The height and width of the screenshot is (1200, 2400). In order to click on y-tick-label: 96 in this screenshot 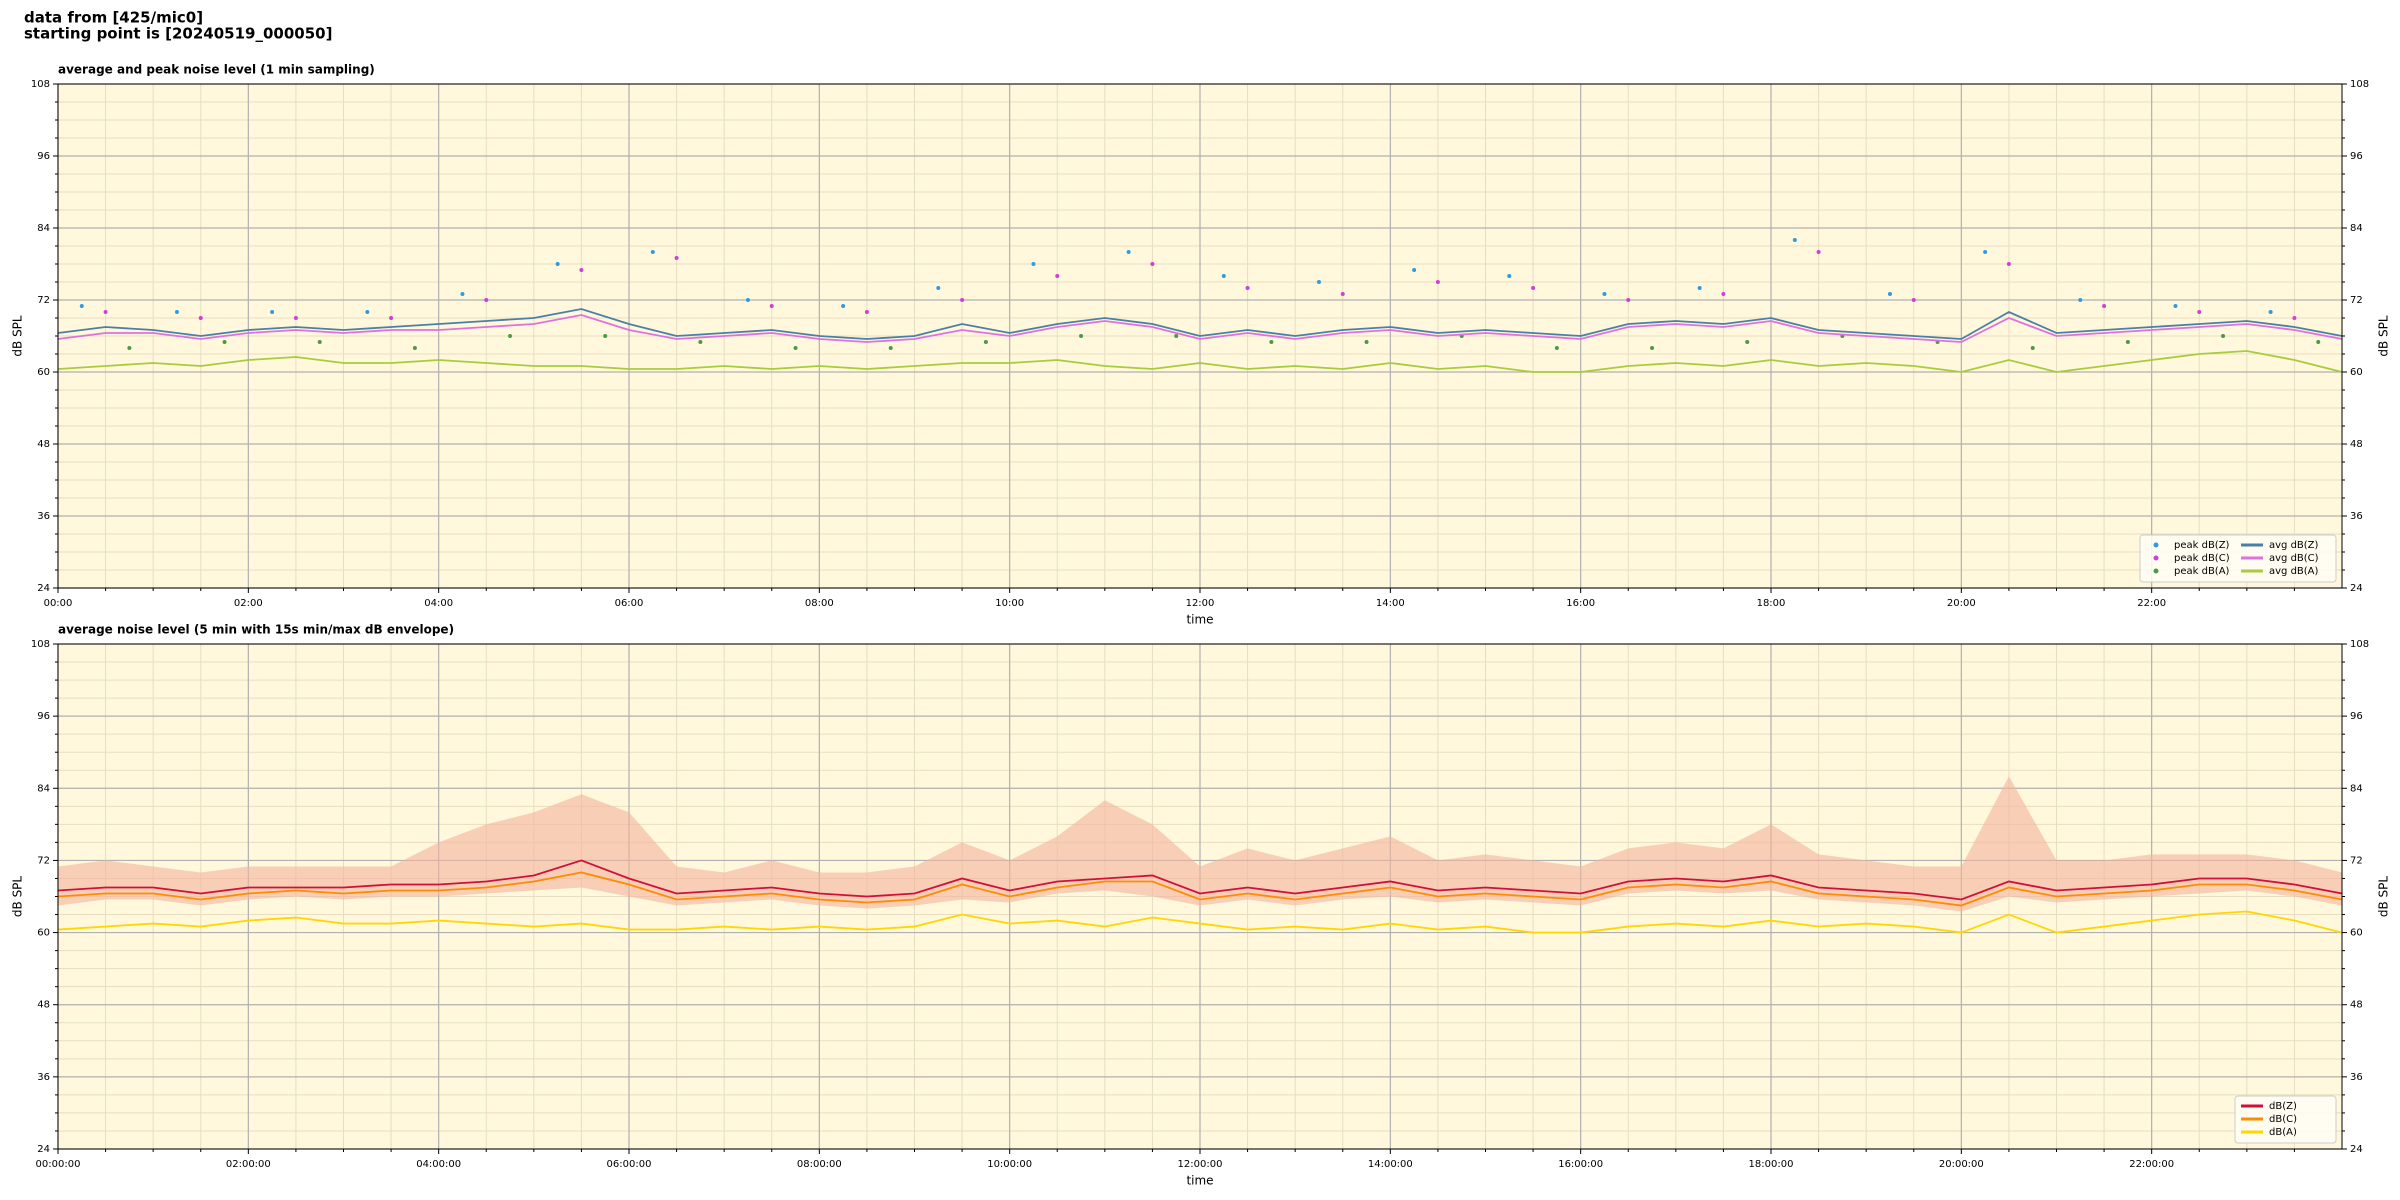, I will do `click(43, 156)`.